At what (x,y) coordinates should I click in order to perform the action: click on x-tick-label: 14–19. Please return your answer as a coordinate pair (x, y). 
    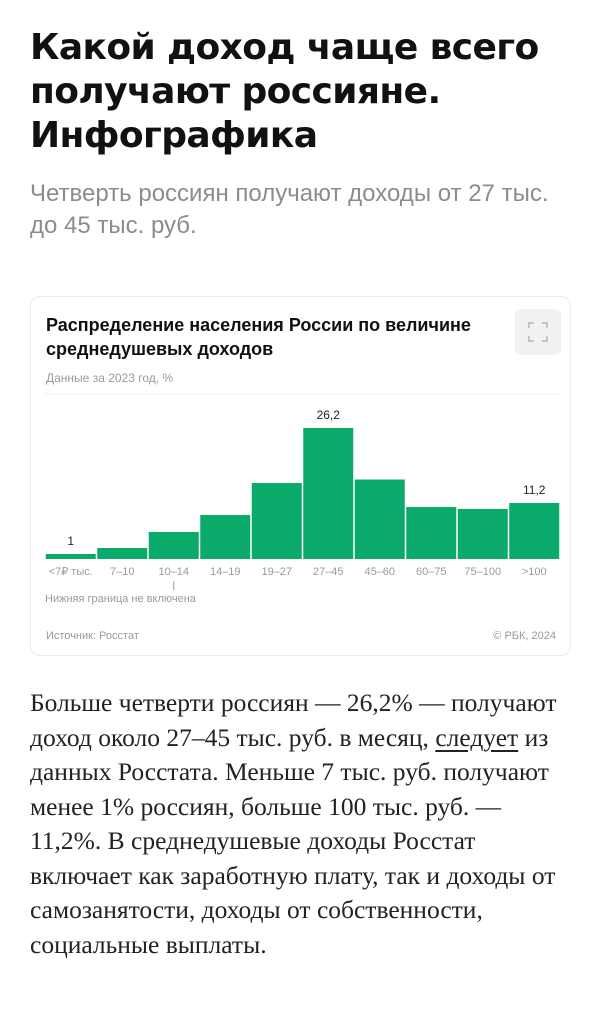
    Looking at the image, I should click on (225, 572).